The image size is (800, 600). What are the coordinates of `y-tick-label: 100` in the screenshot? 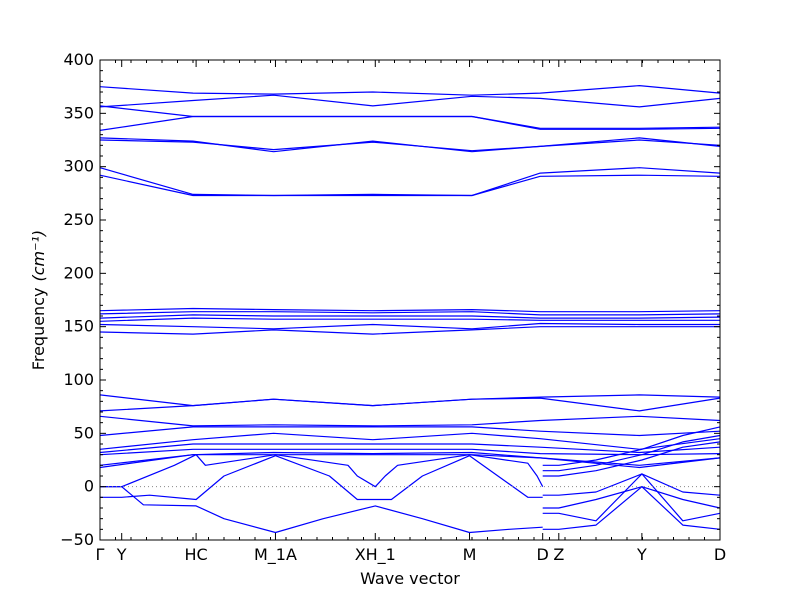 It's located at (78, 379).